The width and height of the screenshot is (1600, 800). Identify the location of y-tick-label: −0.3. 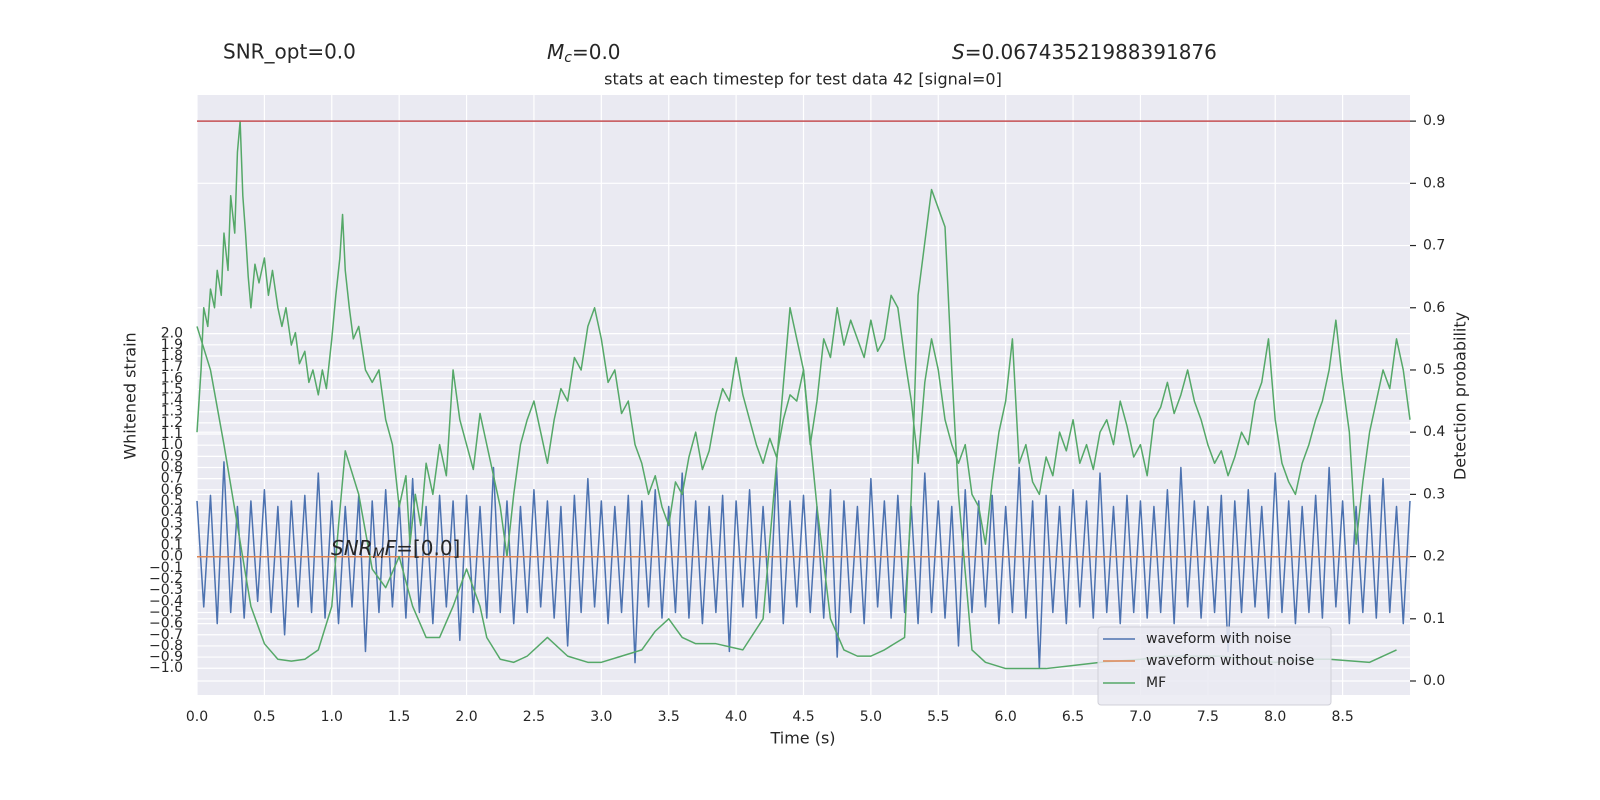
(166, 590).